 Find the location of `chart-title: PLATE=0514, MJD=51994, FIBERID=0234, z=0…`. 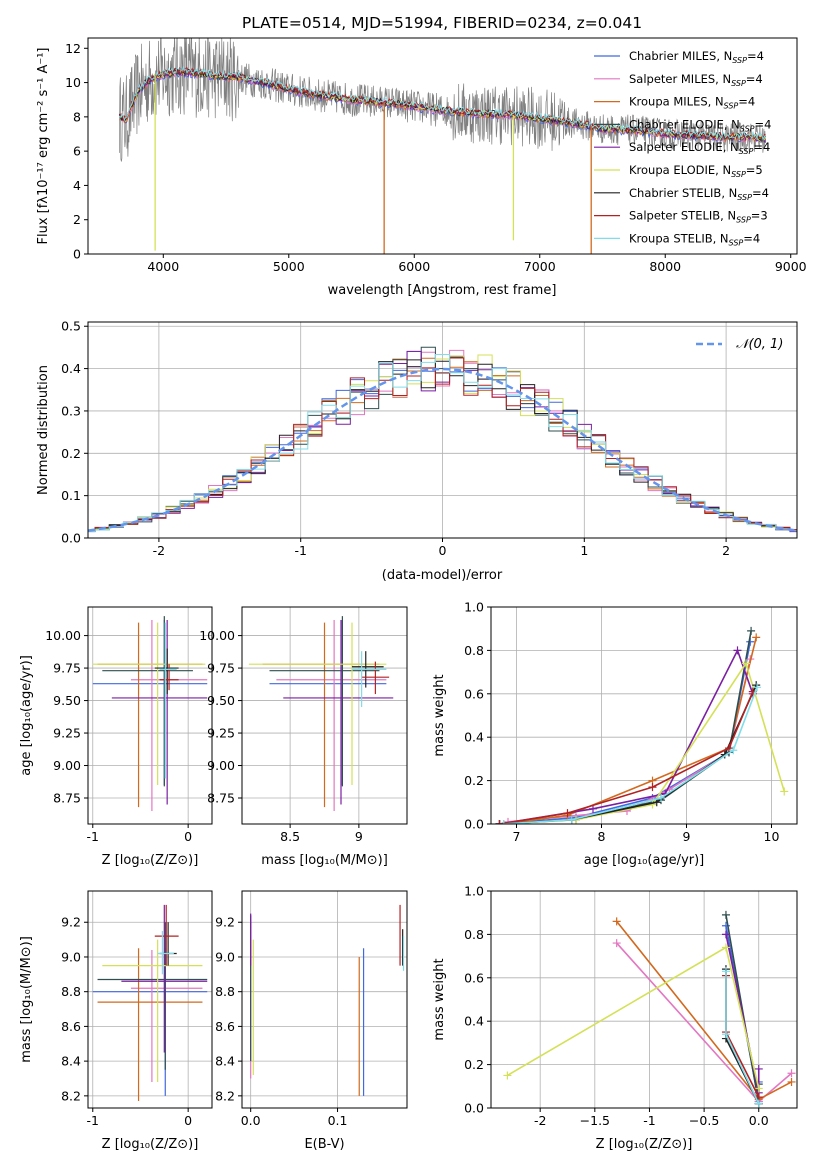

chart-title: PLATE=0514, MJD=51994, FIBERID=0234, z=0… is located at coordinates (442, 23).